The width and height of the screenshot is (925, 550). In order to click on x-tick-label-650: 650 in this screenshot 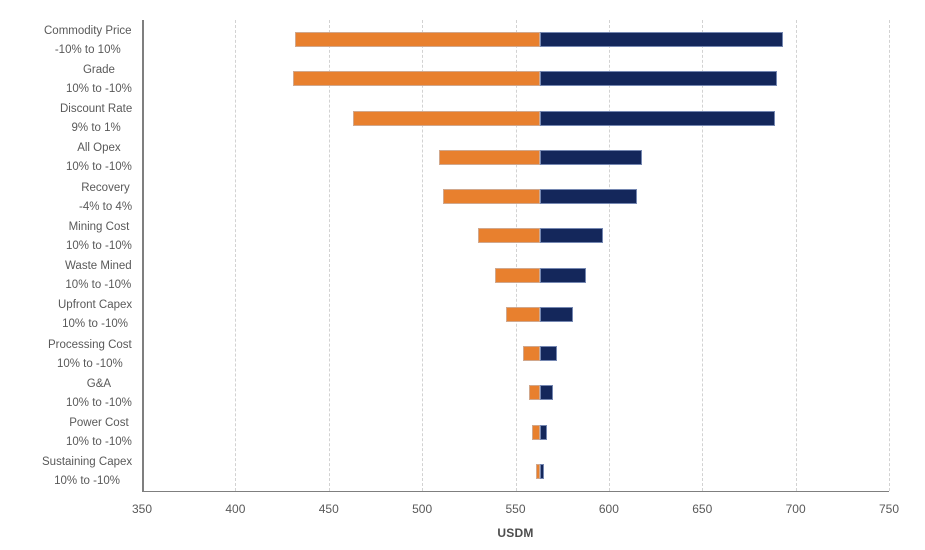, I will do `click(702, 509)`.